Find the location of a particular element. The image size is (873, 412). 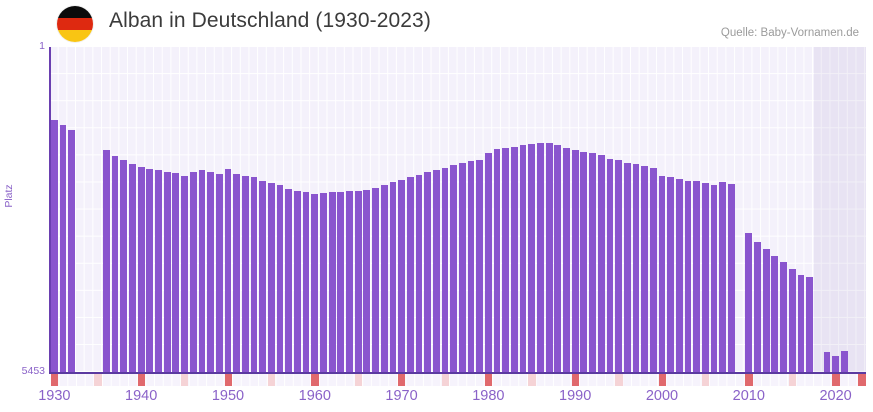

bar-1987 is located at coordinates (549, 257).